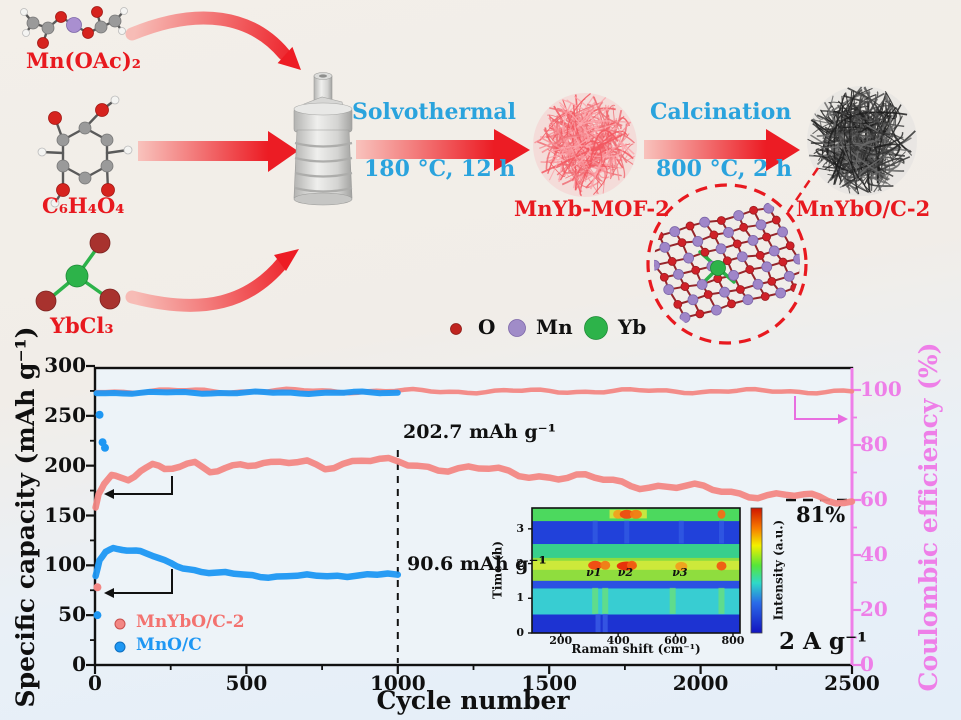 This screenshot has height=720, width=961. Describe the element at coordinates (727, 262) in the screenshot. I see `crystal-structure-illustration` at that location.